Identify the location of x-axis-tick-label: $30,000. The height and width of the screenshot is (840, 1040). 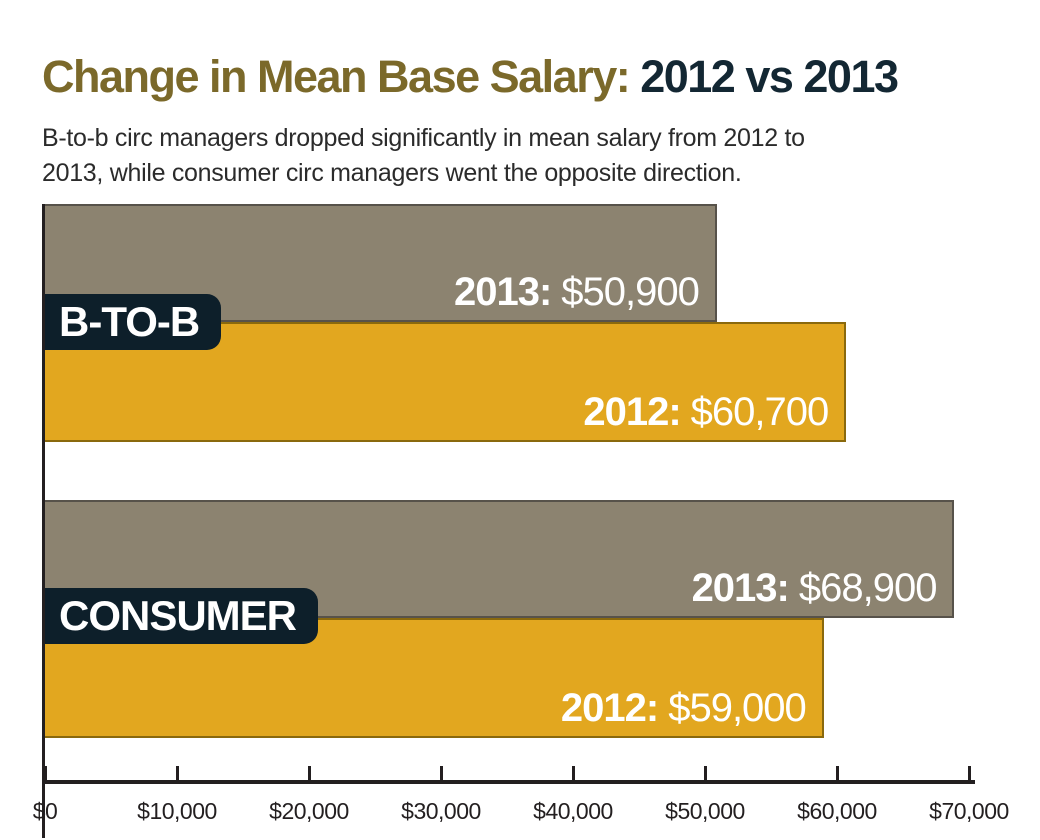
(441, 811).